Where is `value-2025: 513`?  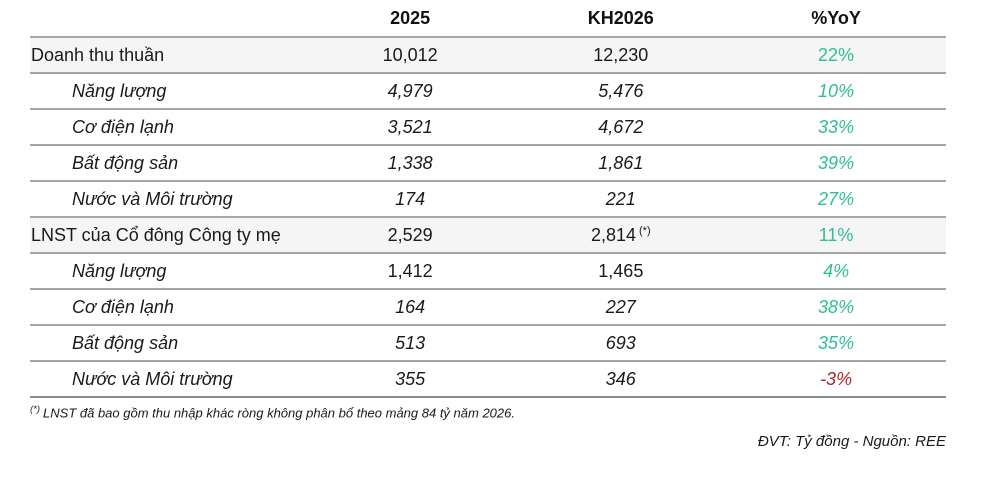
value-2025: 513 is located at coordinates (410, 342).